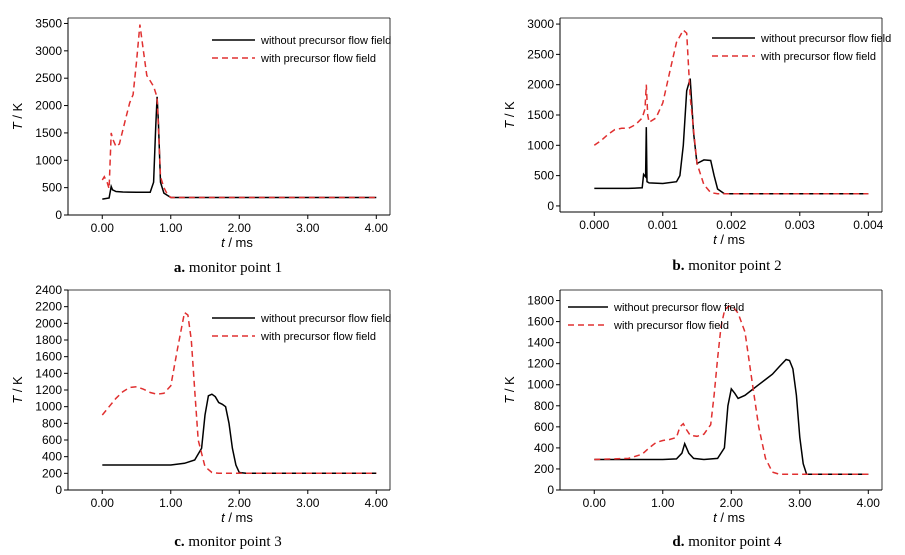 The height and width of the screenshot is (555, 905). Describe the element at coordinates (726, 266) in the screenshot. I see `panel-caption: b. monitor point 2` at that location.